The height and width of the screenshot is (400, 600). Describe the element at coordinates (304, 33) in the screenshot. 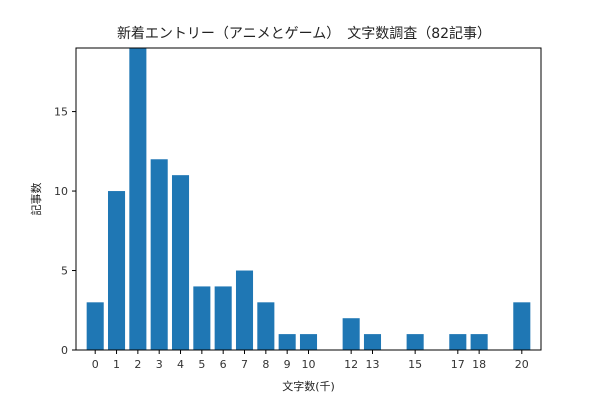

I see `chart-title: 新着エントリー（アニメとゲーム） 文字数調査（82記事）` at that location.